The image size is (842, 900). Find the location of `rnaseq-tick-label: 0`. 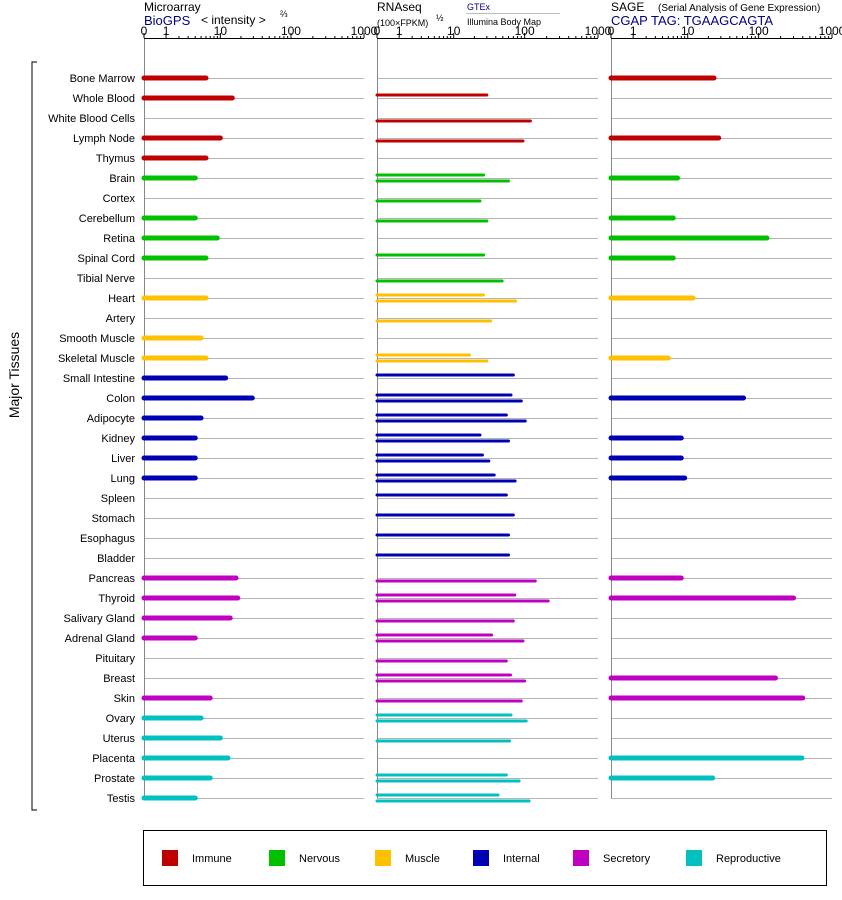

rnaseq-tick-label: 0 is located at coordinates (377, 31).